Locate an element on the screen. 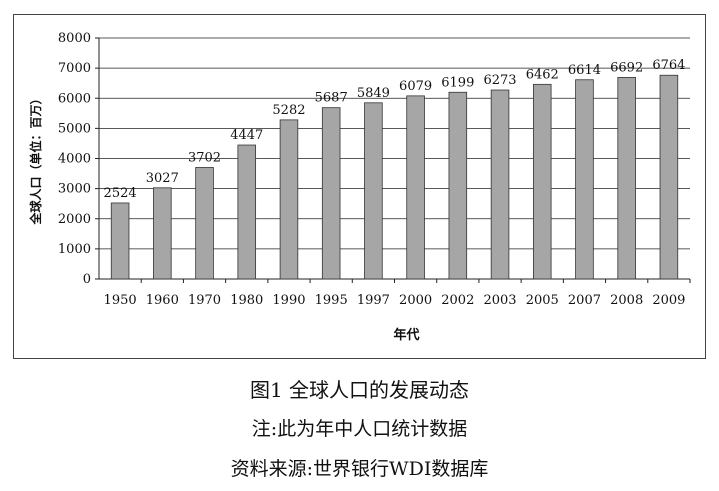 The image size is (719, 491). y-tick-label: 6000 is located at coordinates (74, 98).